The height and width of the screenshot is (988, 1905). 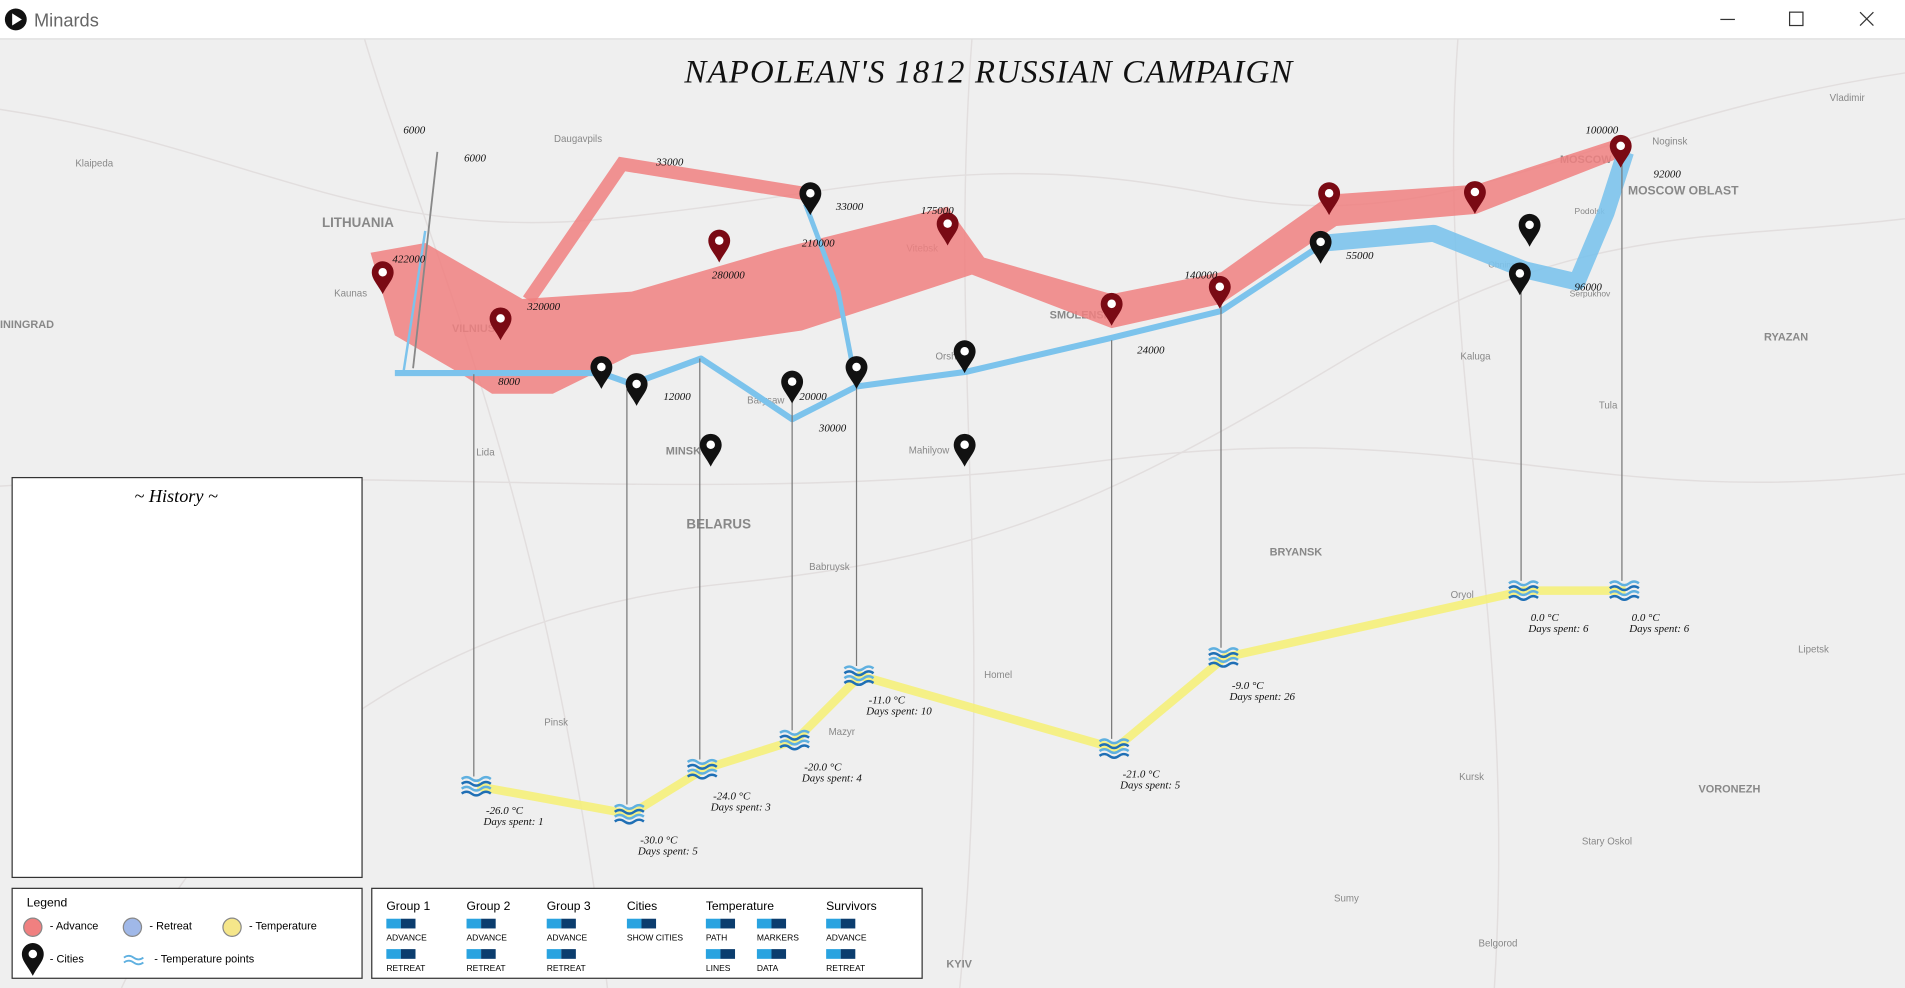 What do you see at coordinates (778, 938) in the screenshot?
I see `toggle-label: MARKERS` at bounding box center [778, 938].